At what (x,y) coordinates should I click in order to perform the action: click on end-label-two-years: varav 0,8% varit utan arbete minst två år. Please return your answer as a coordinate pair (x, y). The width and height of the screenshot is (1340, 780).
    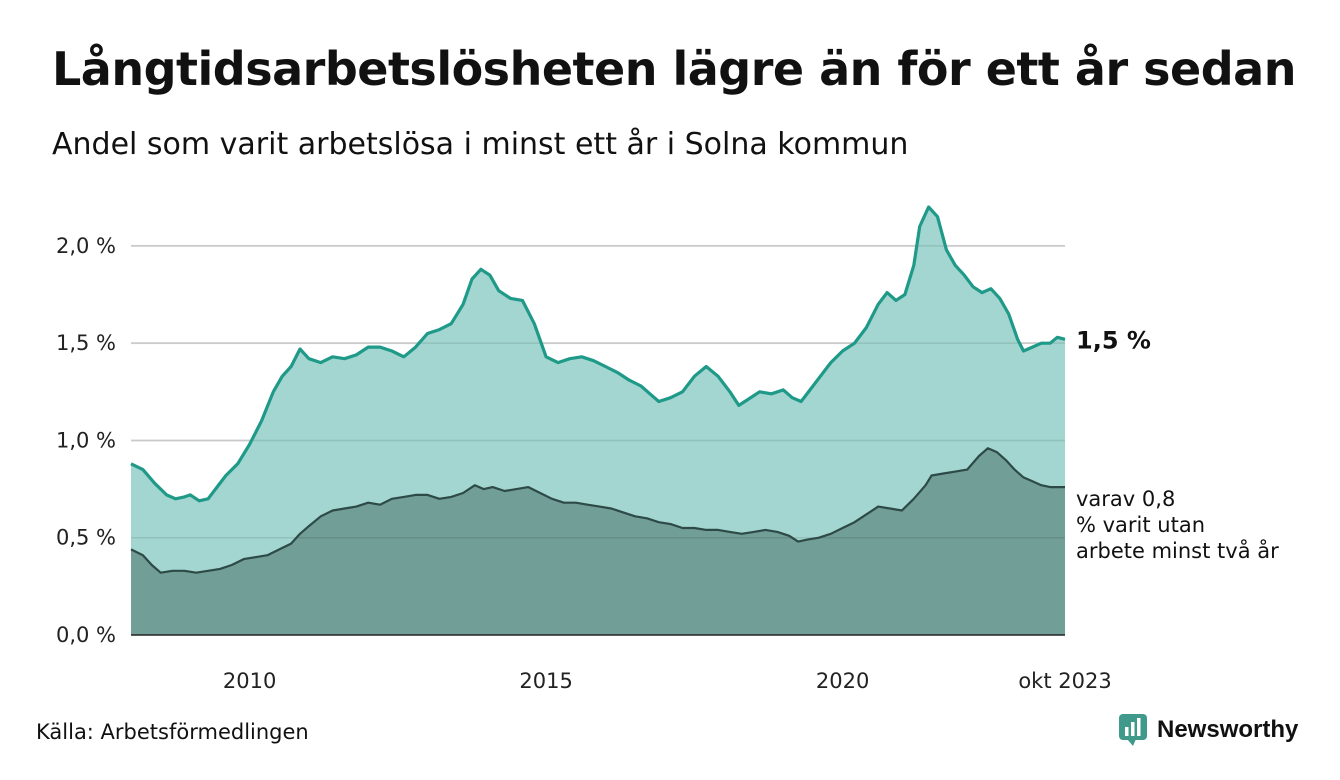
    Looking at the image, I should click on (1177, 525).